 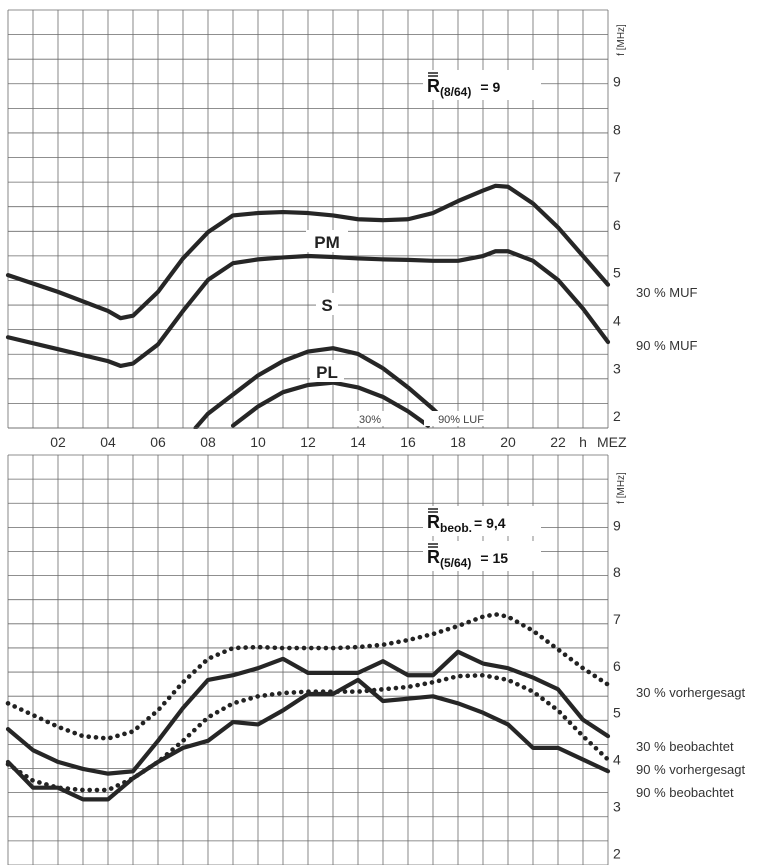 What do you see at coordinates (685, 746) in the screenshot?
I see `right-series-label: 30 % beobachtet` at bounding box center [685, 746].